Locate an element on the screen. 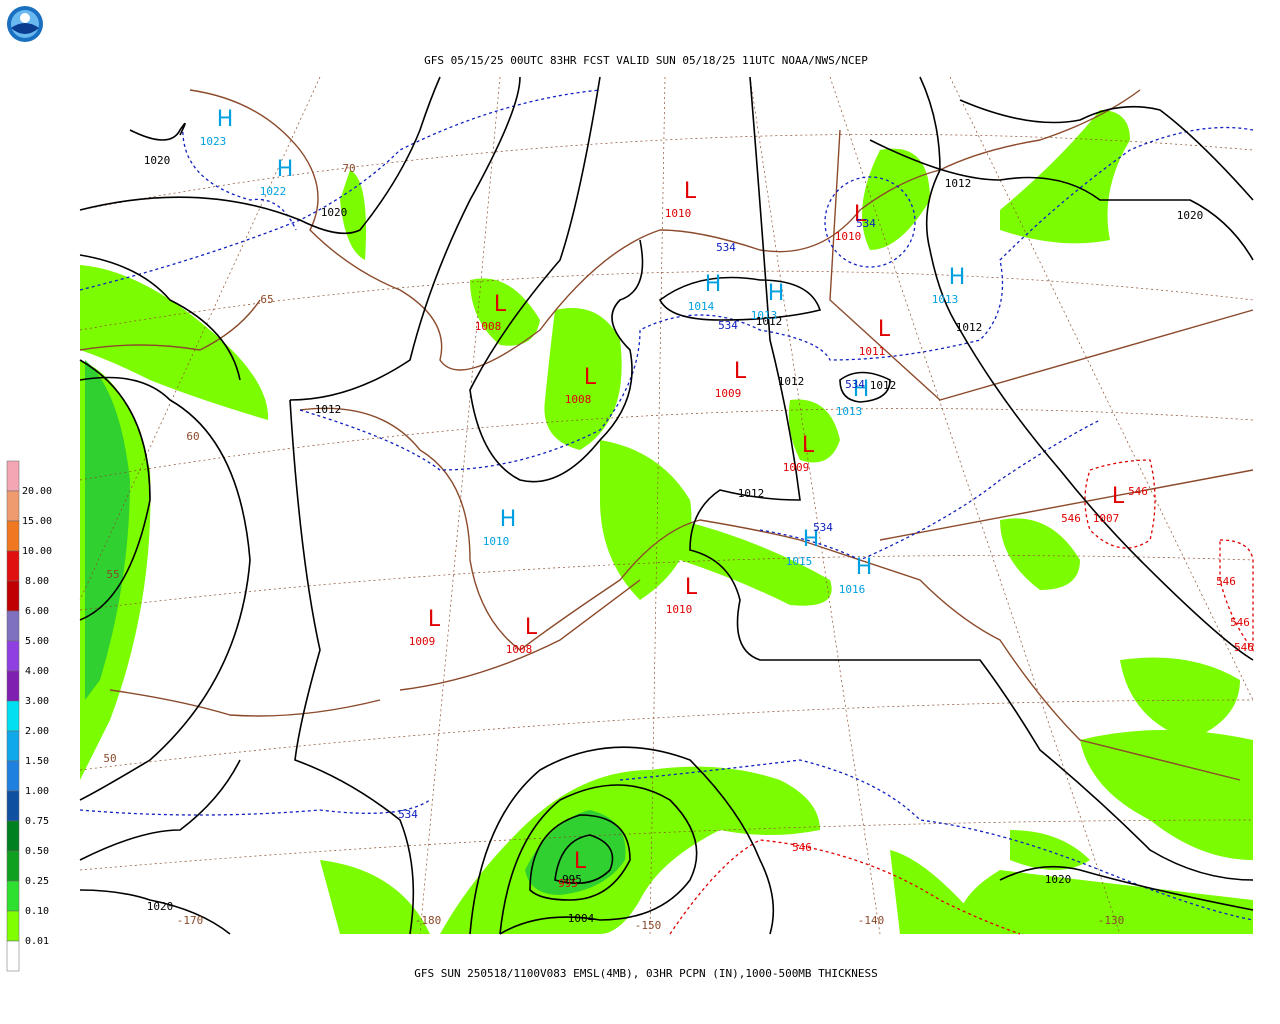  center-pressure: 1023 is located at coordinates (213, 141).